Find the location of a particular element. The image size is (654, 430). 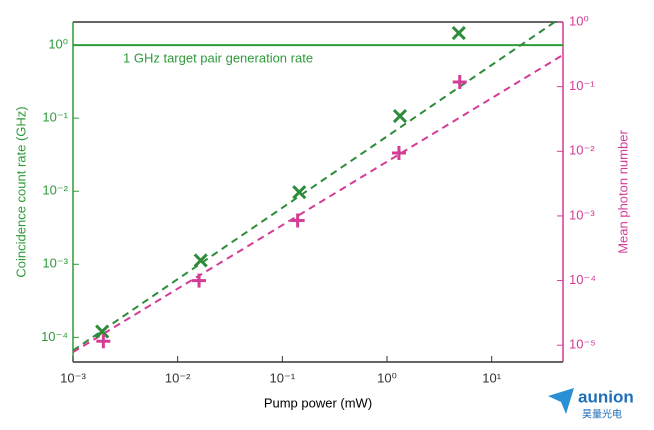

x-tick-label: 10⁻³ is located at coordinates (73, 377).